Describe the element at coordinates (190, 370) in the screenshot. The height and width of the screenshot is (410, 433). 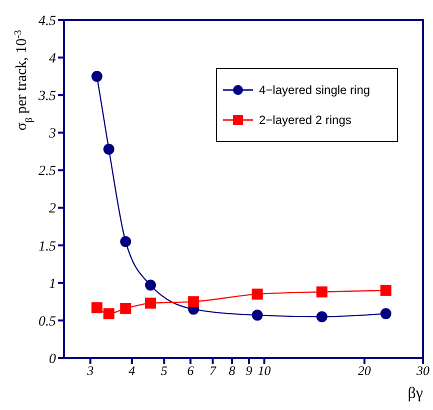
I see `x-tick-label: 6` at that location.